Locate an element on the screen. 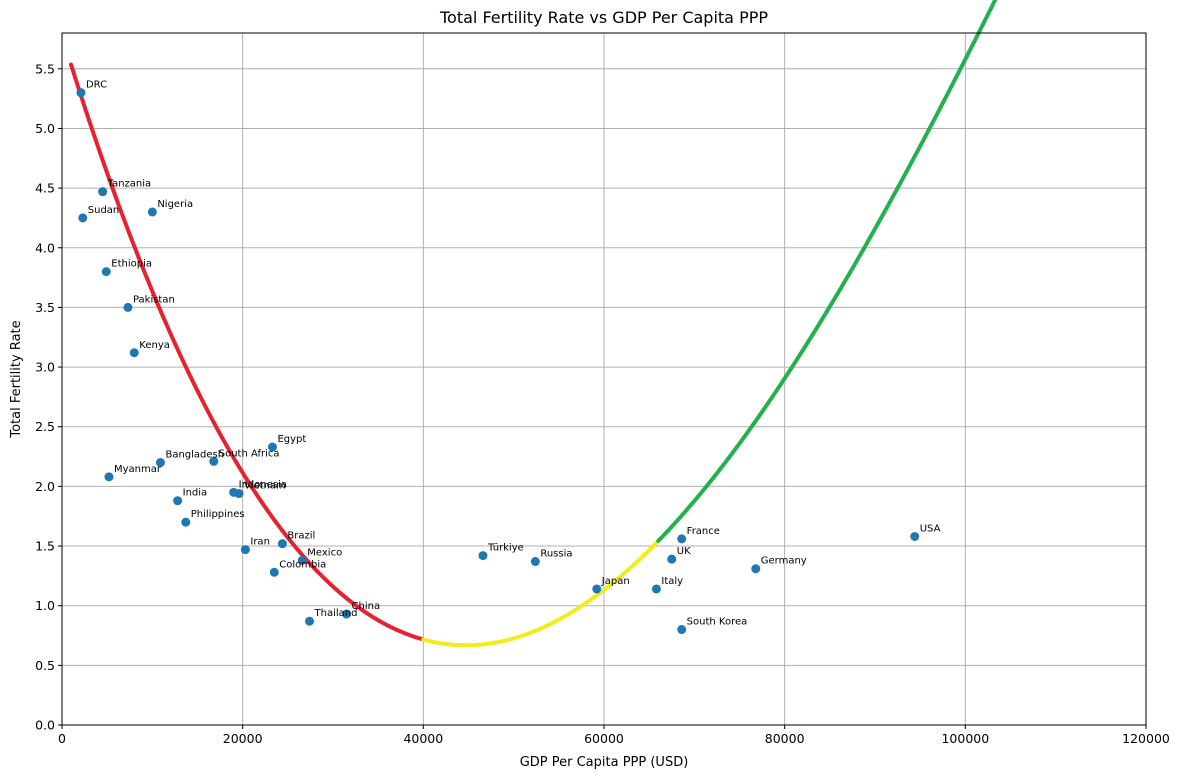 The width and height of the screenshot is (1182, 778). y-tick-label: 5.5 is located at coordinates (45, 68).